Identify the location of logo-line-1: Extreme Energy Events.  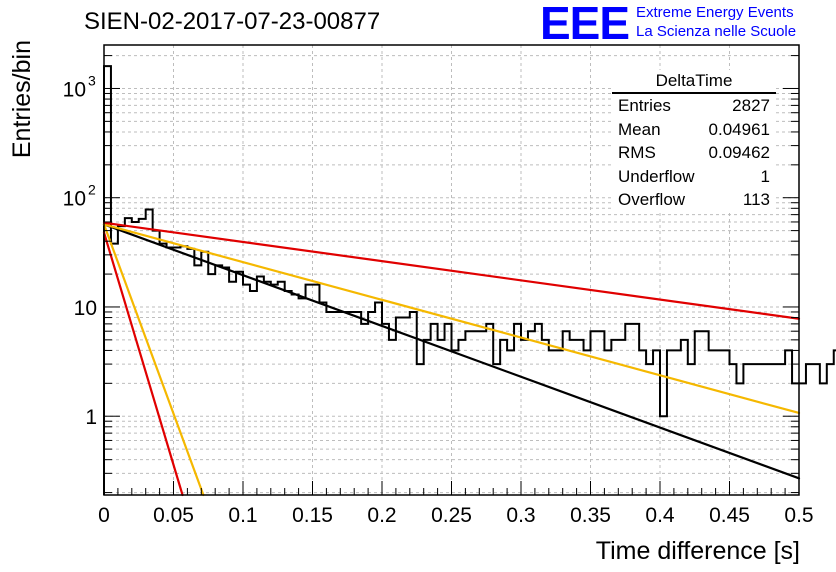
(715, 12).